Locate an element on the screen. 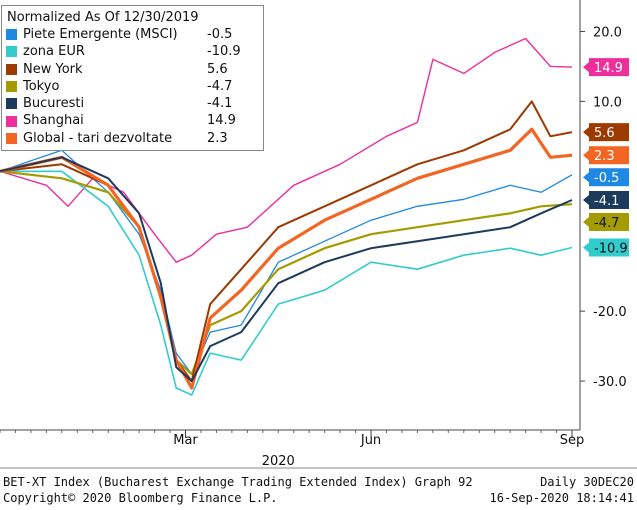  legend-series-name: Global - tari dezvoltate is located at coordinates (98, 138).